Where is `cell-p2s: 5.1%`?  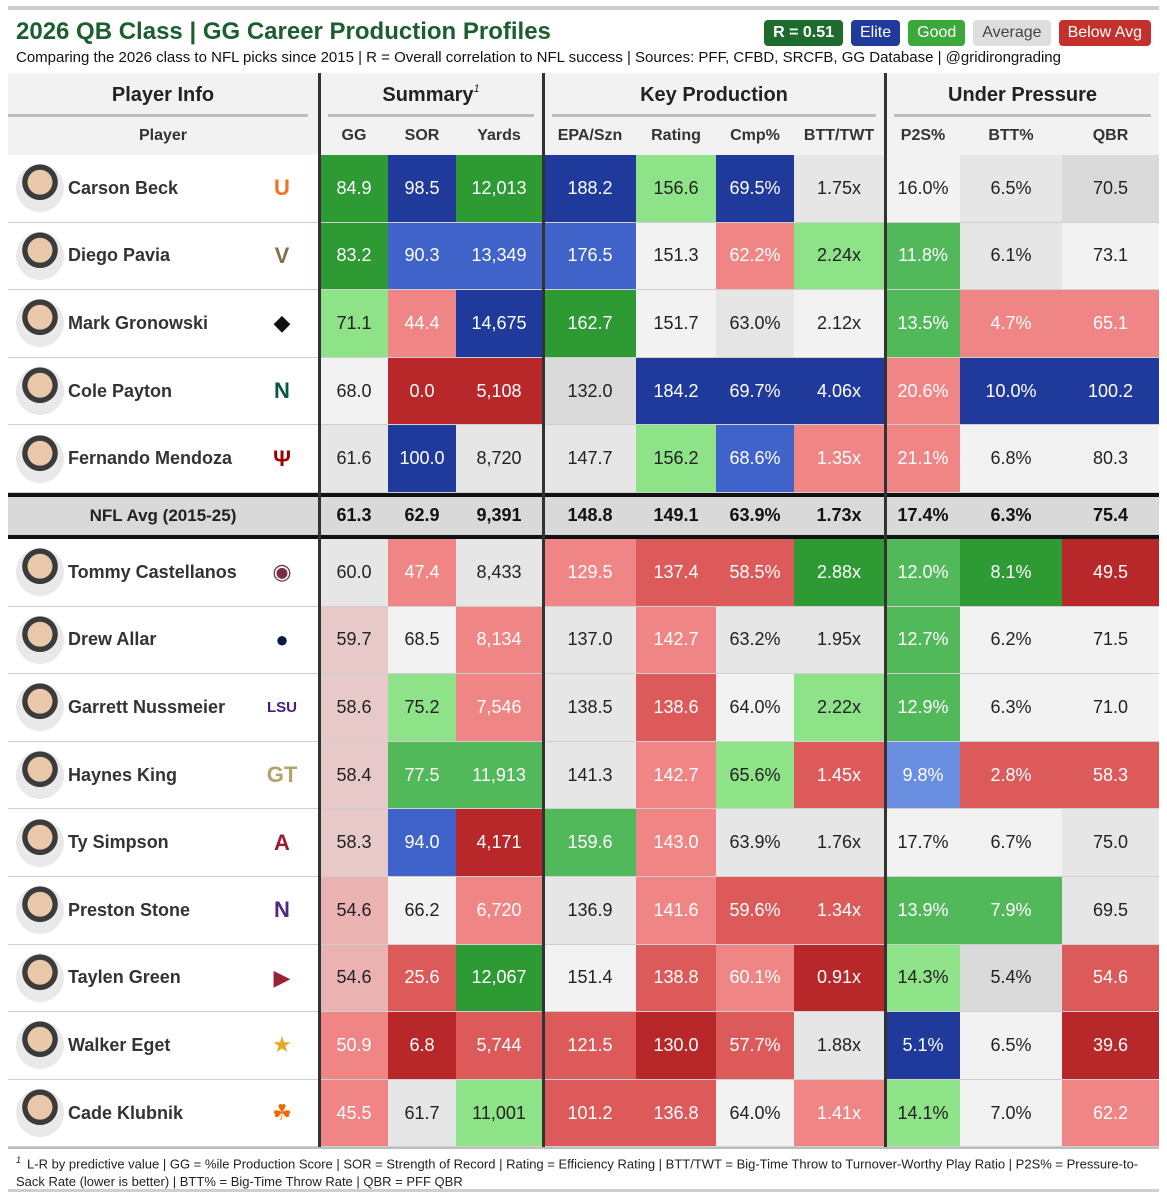
cell-p2s: 5.1% is located at coordinates (923, 1045).